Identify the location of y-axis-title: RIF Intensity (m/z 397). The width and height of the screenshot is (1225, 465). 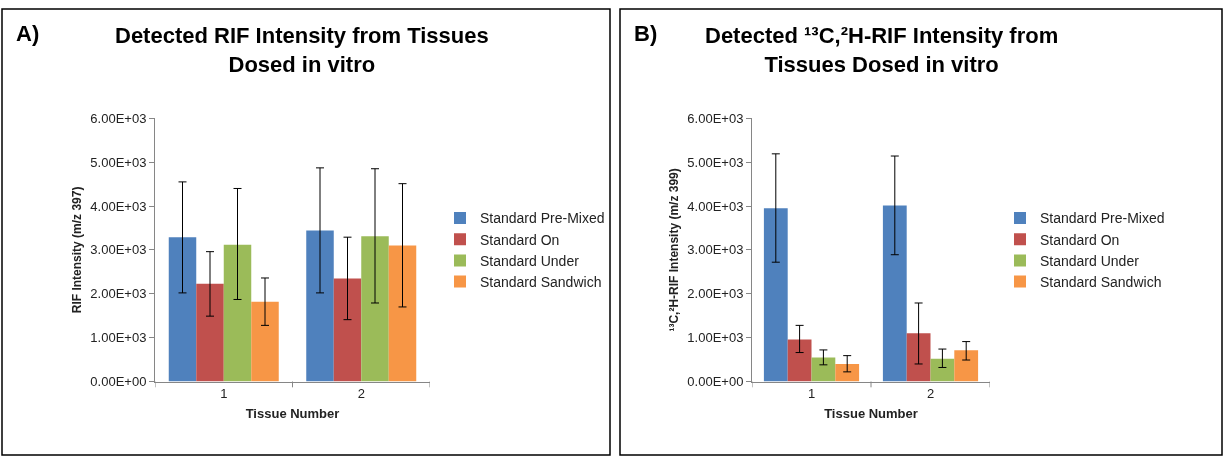
(76, 250).